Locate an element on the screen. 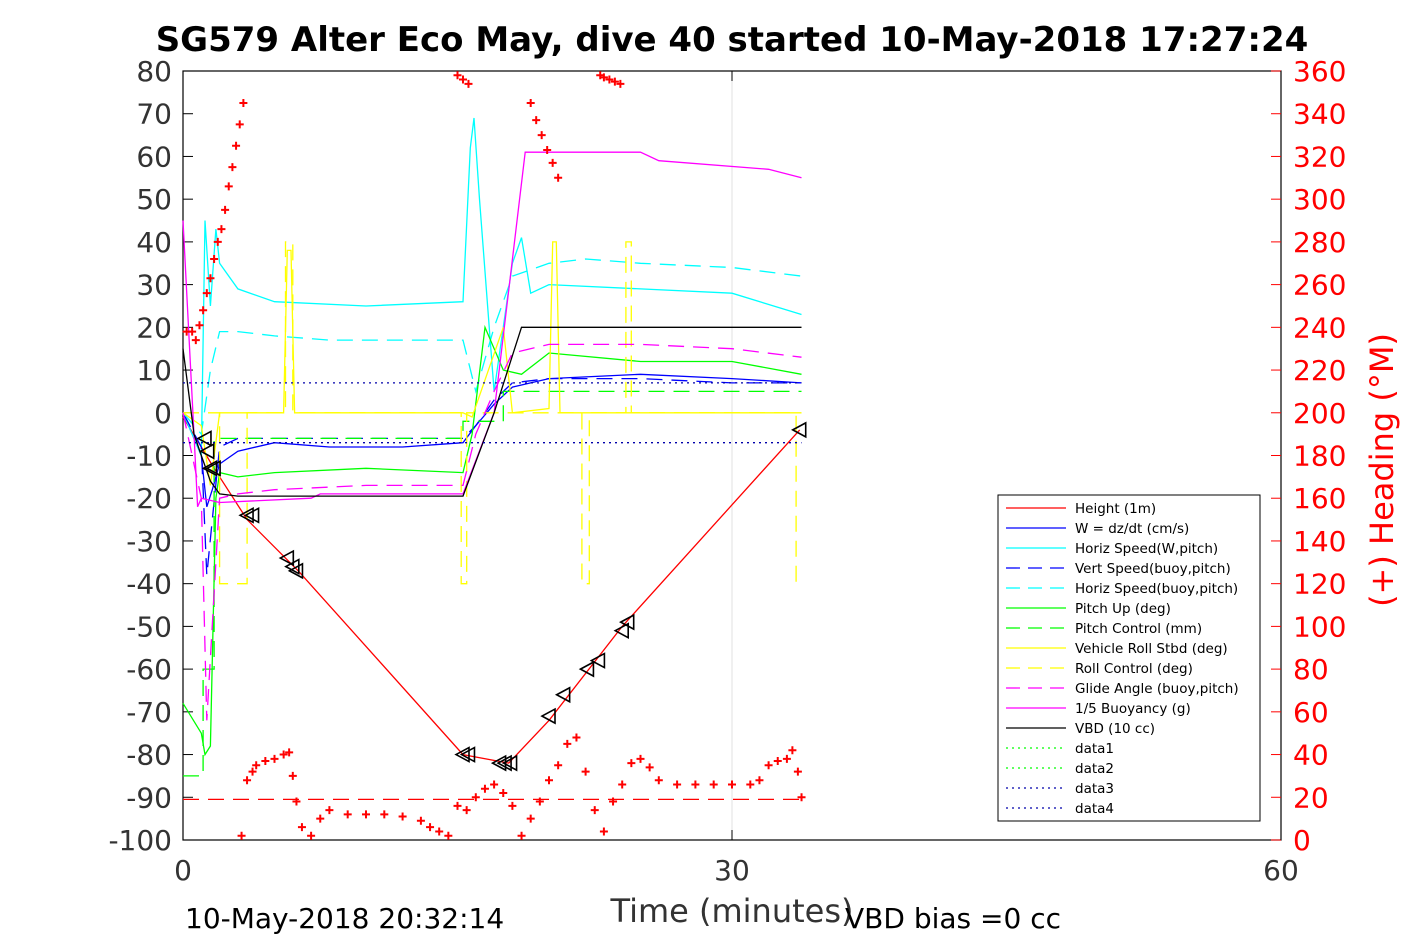  legend-entry: Vehicle Roll Stbd (deg) is located at coordinates (1151, 649).